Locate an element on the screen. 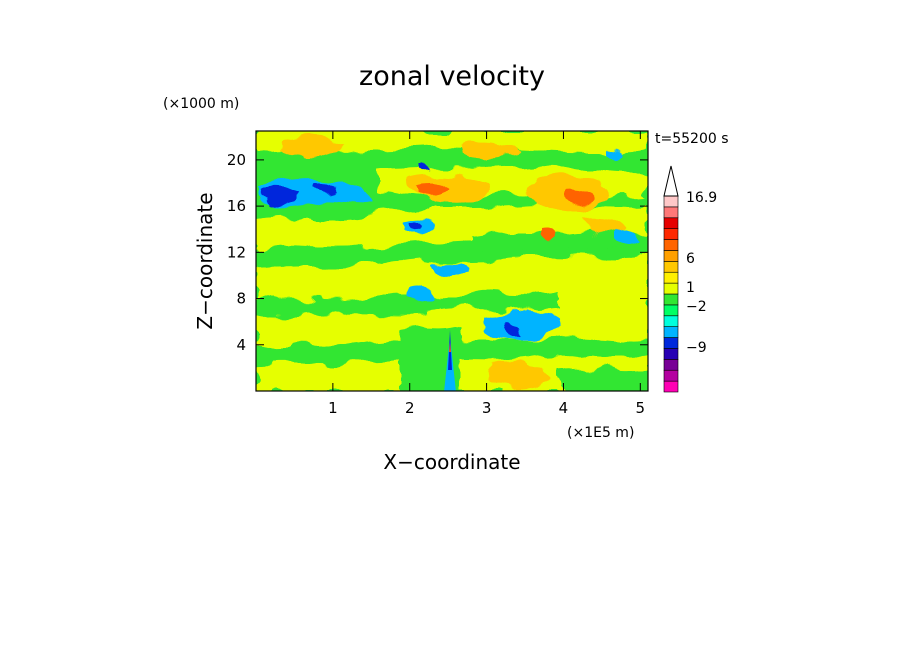 This screenshot has height=654, width=904. y-axis-title: Z−coordinate is located at coordinates (205, 260).